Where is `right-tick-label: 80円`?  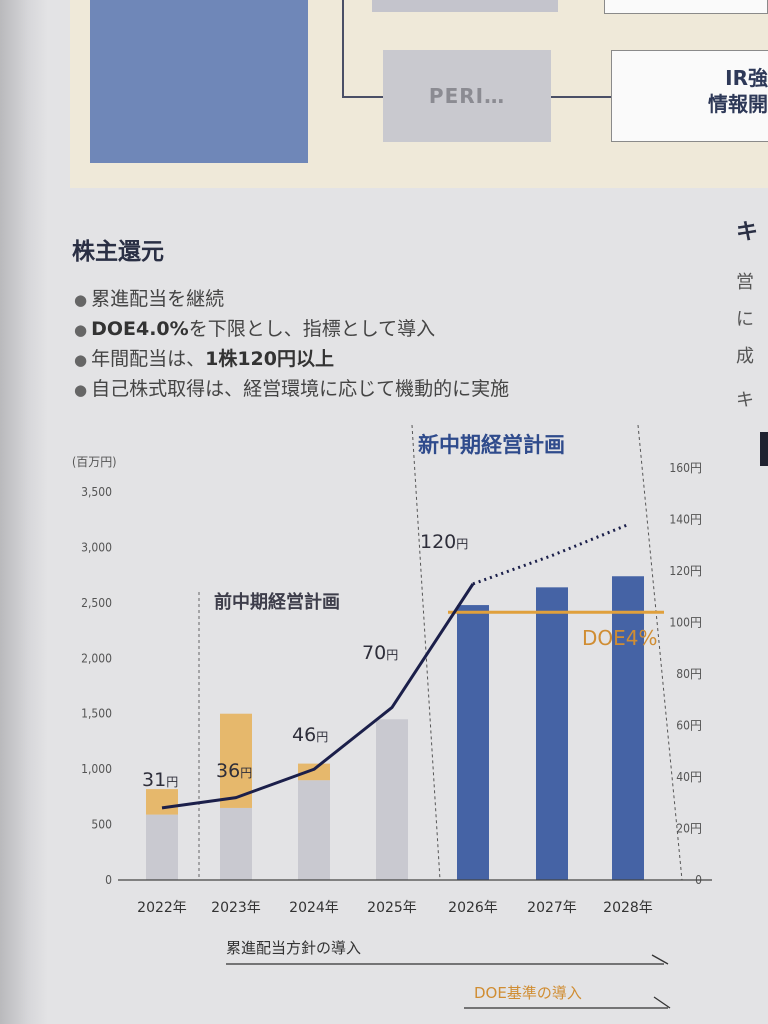
right-tick-label: 80円 is located at coordinates (689, 674).